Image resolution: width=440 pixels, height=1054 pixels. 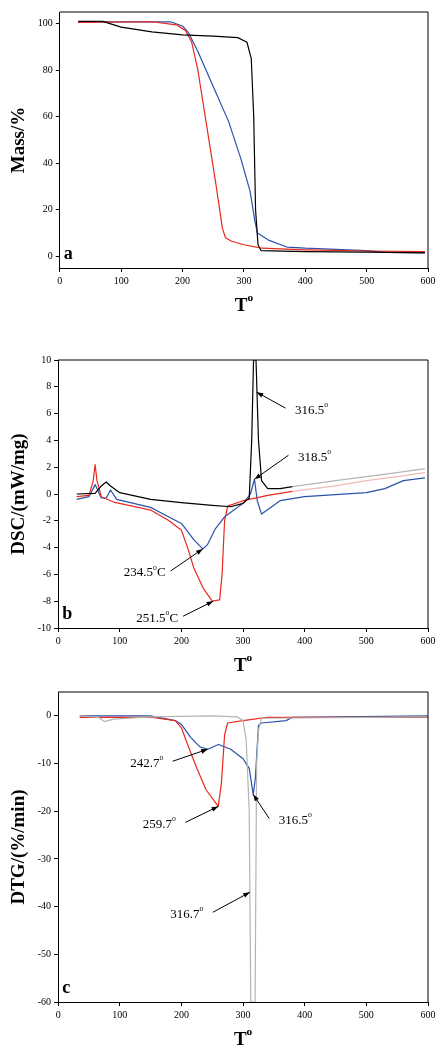 What do you see at coordinates (18, 494) in the screenshot?
I see `y-axis-title: DSC/(mW/mg)` at bounding box center [18, 494].